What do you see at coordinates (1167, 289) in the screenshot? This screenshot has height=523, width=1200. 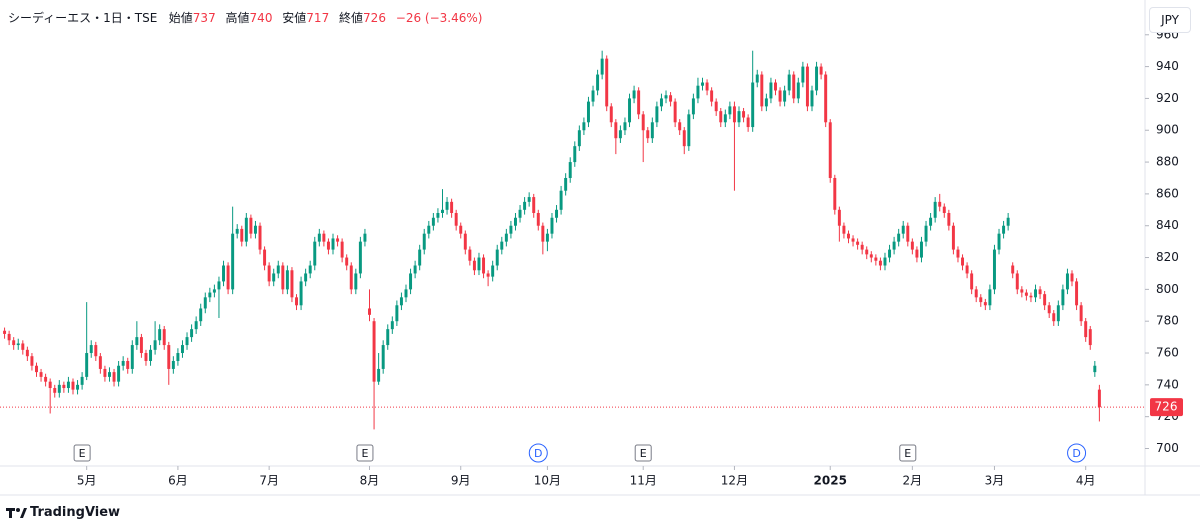 I see `y-tick-label: 800` at bounding box center [1167, 289].